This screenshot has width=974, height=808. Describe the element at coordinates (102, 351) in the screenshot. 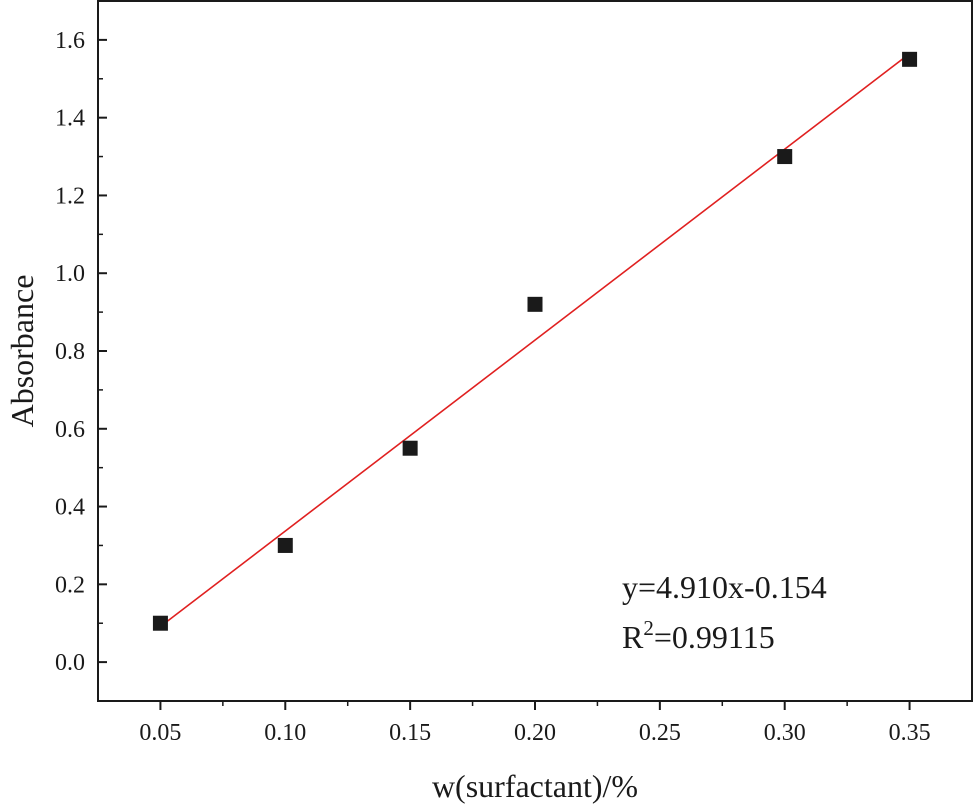

I see `y-axis-ticks` at that location.